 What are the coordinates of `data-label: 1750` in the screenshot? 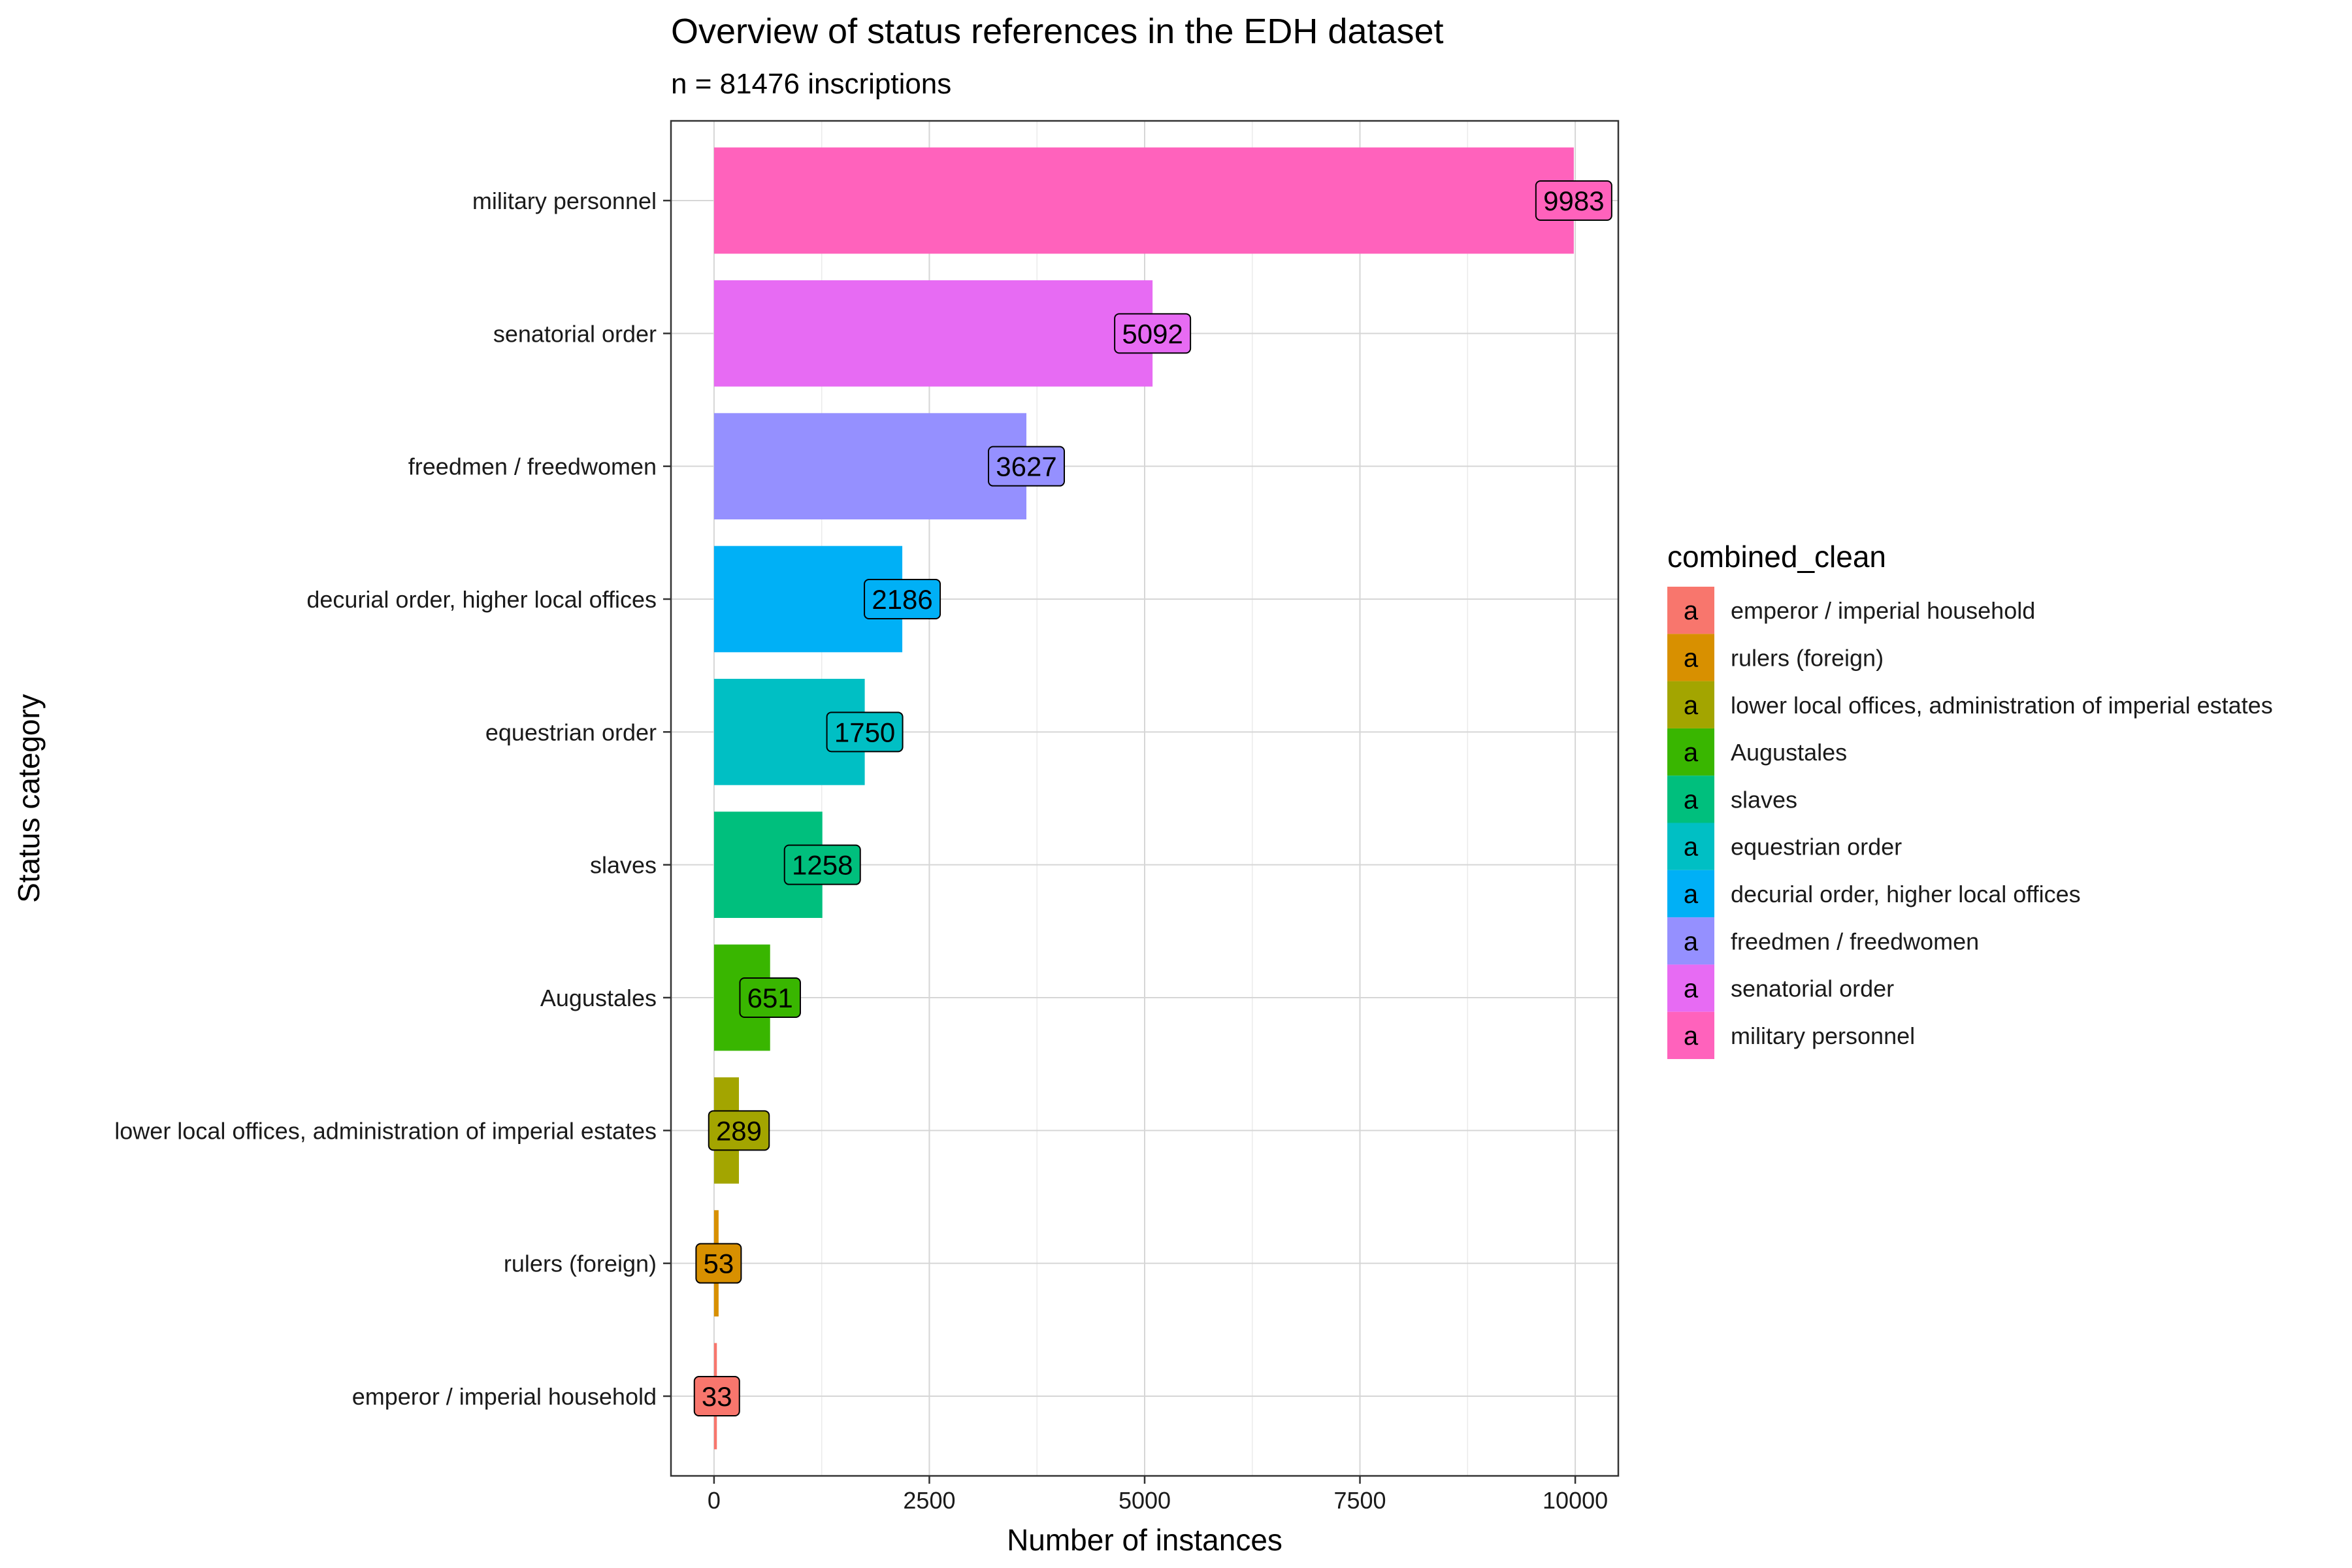 It's located at (864, 732).